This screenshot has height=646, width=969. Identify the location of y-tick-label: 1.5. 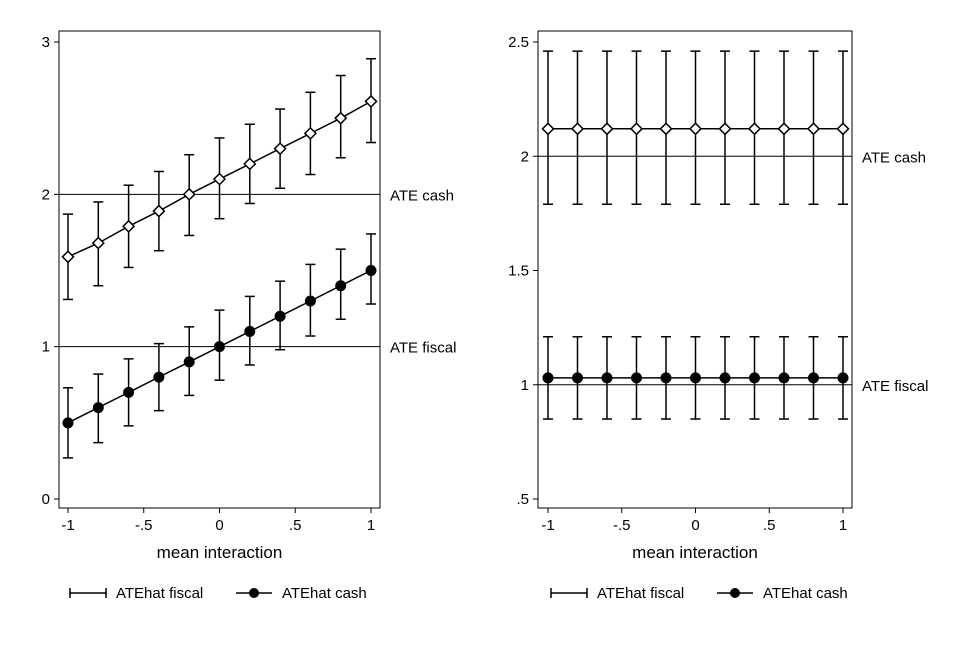
(518, 271).